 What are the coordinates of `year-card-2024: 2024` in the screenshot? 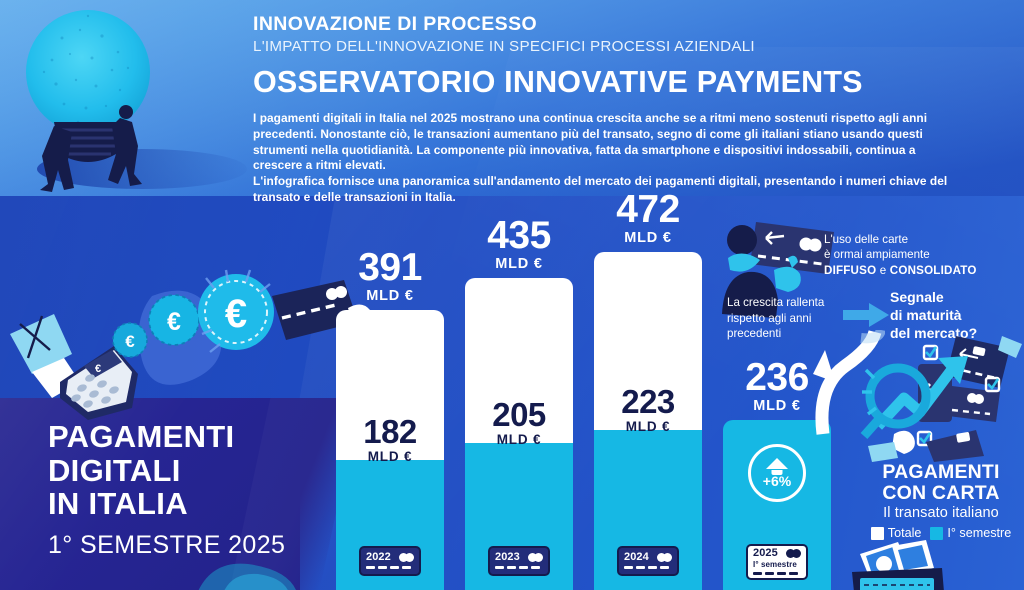 It's located at (648, 561).